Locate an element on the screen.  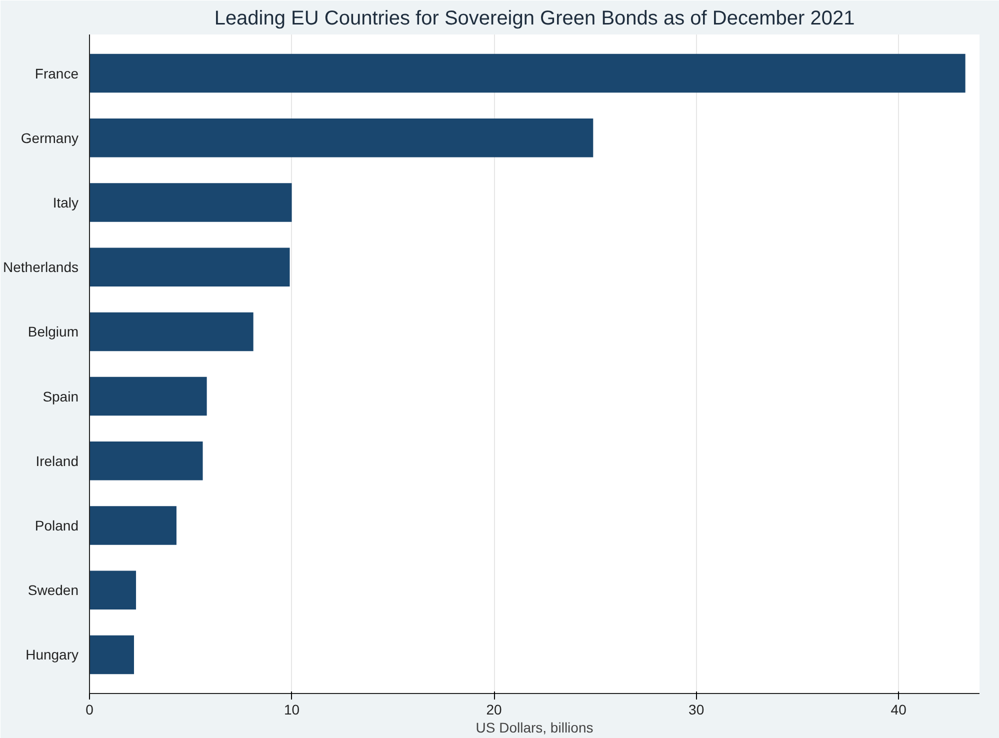
x-tick-label: 40 is located at coordinates (898, 710).